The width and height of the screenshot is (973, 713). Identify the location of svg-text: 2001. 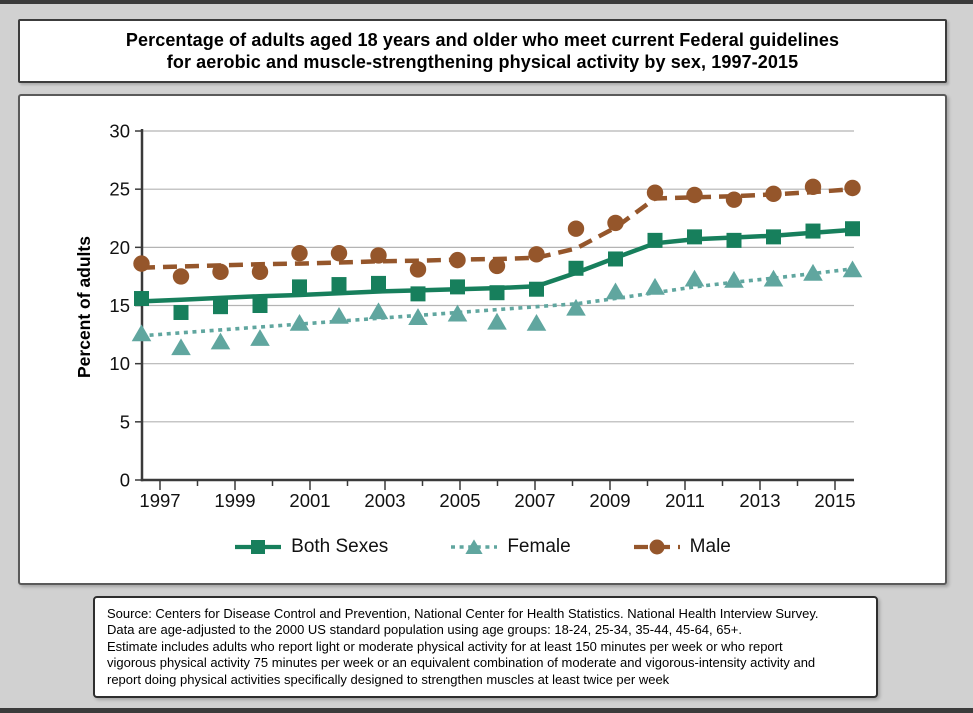
(309, 500).